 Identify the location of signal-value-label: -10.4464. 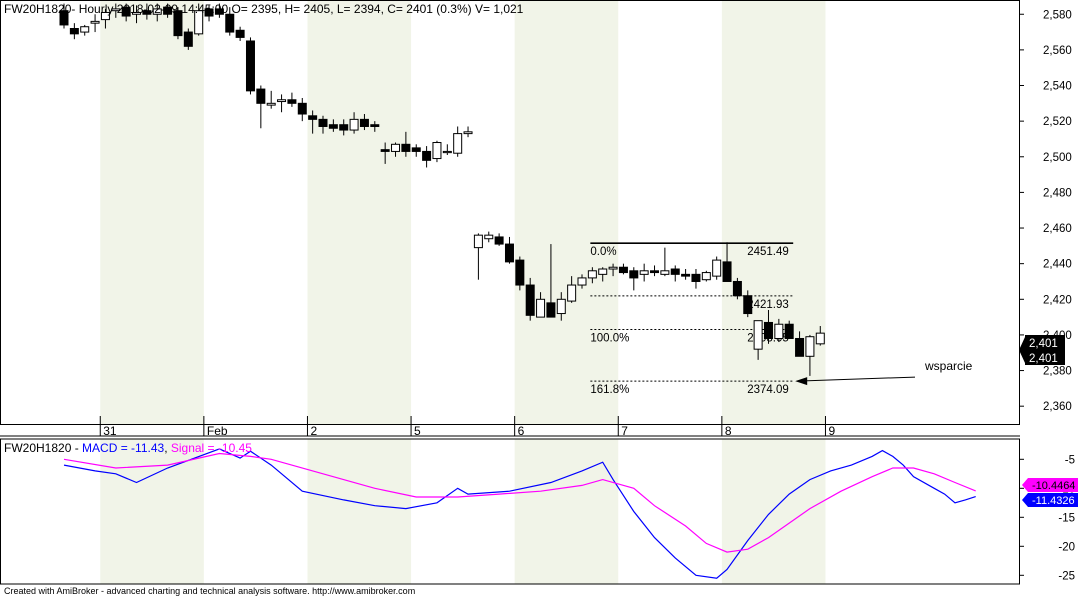
(1053, 486).